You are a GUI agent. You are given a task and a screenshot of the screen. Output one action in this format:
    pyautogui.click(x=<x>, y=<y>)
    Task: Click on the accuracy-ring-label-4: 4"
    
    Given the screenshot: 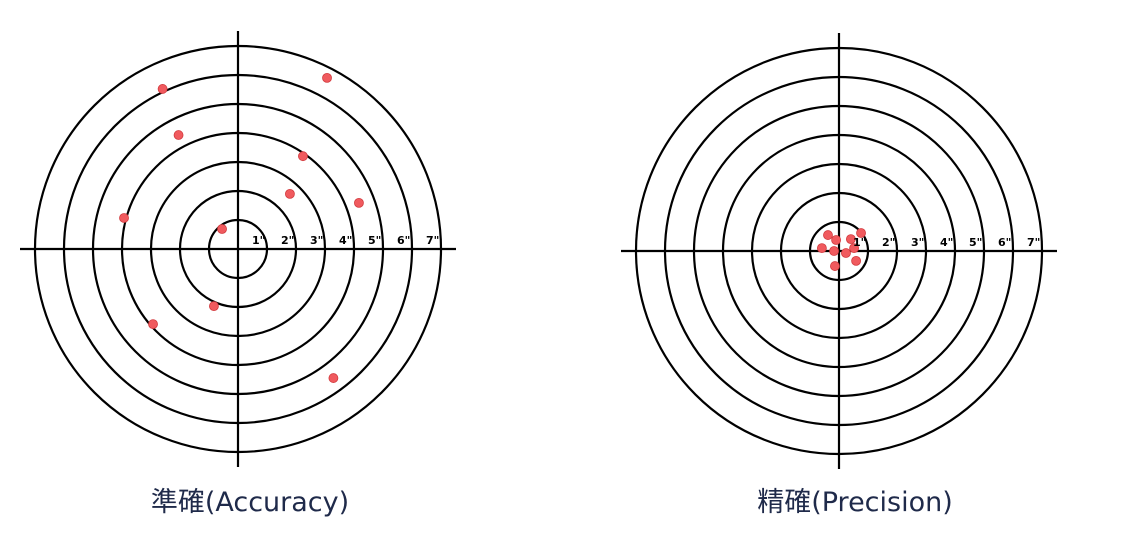 What is the action you would take?
    pyautogui.click(x=345, y=240)
    